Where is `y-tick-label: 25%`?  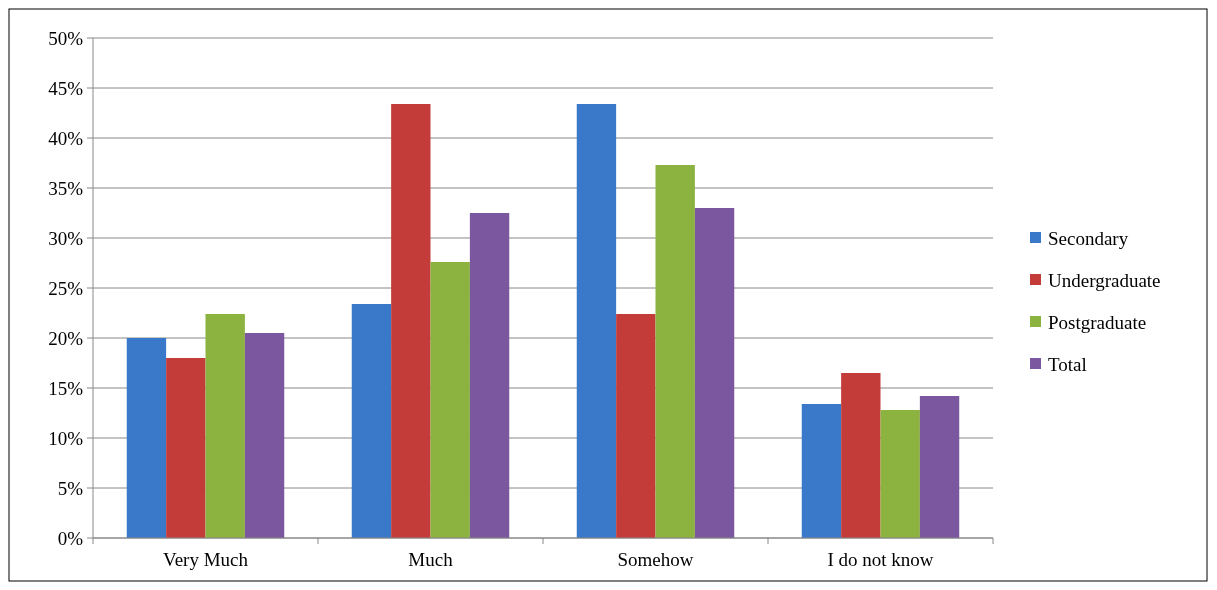 y-tick-label: 25% is located at coordinates (66, 288).